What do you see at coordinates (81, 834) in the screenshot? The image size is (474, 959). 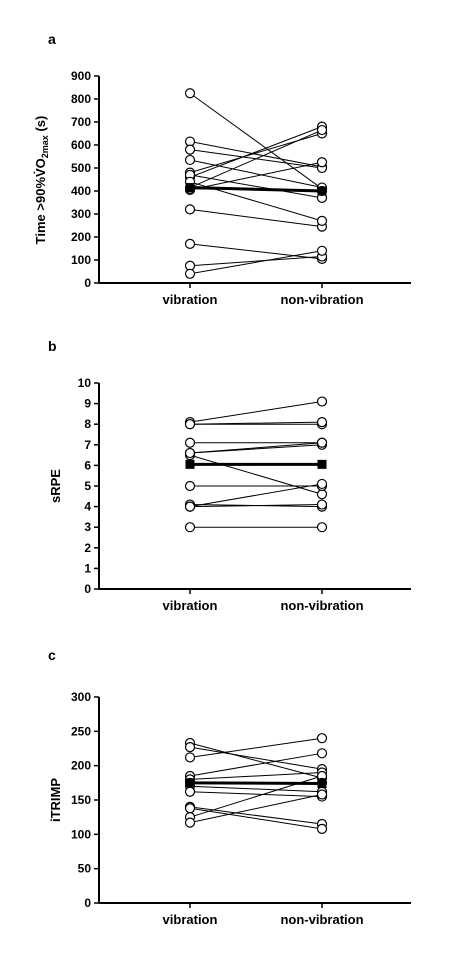 I see `panel-c-y-tick-label: 100` at bounding box center [81, 834].